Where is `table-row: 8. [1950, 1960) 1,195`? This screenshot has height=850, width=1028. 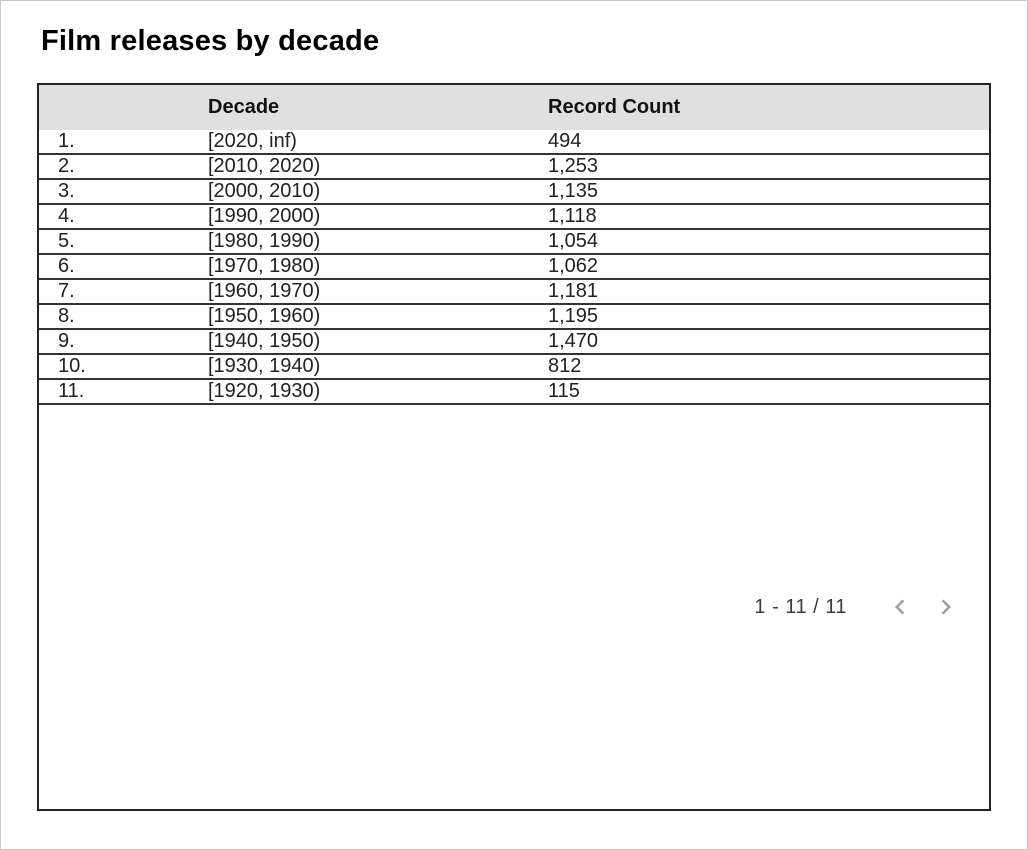 table-row: 8. [1950, 1960) 1,195 is located at coordinates (514, 317).